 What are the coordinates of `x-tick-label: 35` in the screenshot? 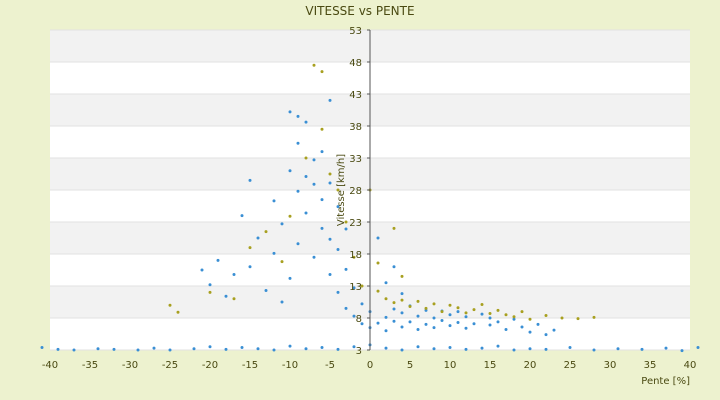 It's located at (650, 365).